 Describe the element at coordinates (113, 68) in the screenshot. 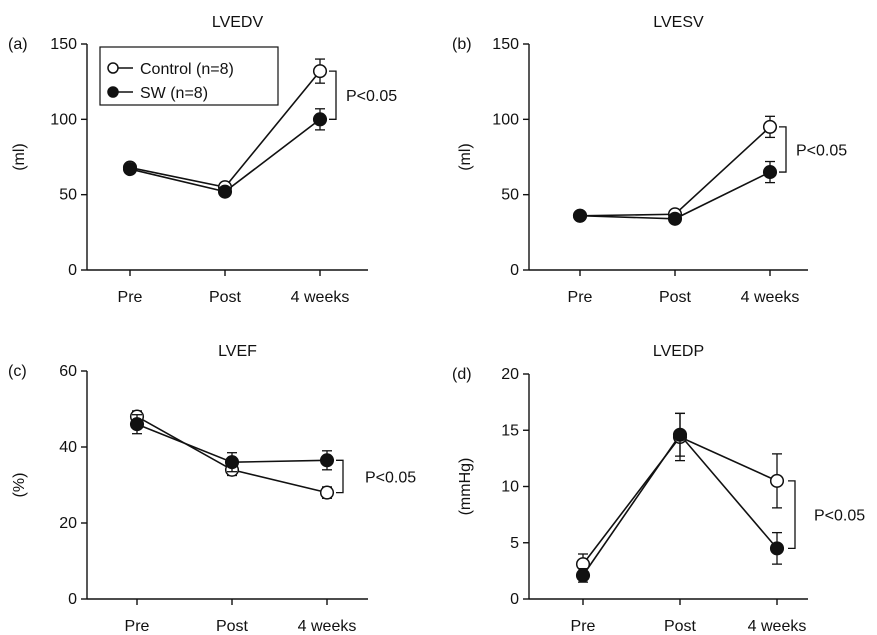

I see `legend-control-marker` at that location.